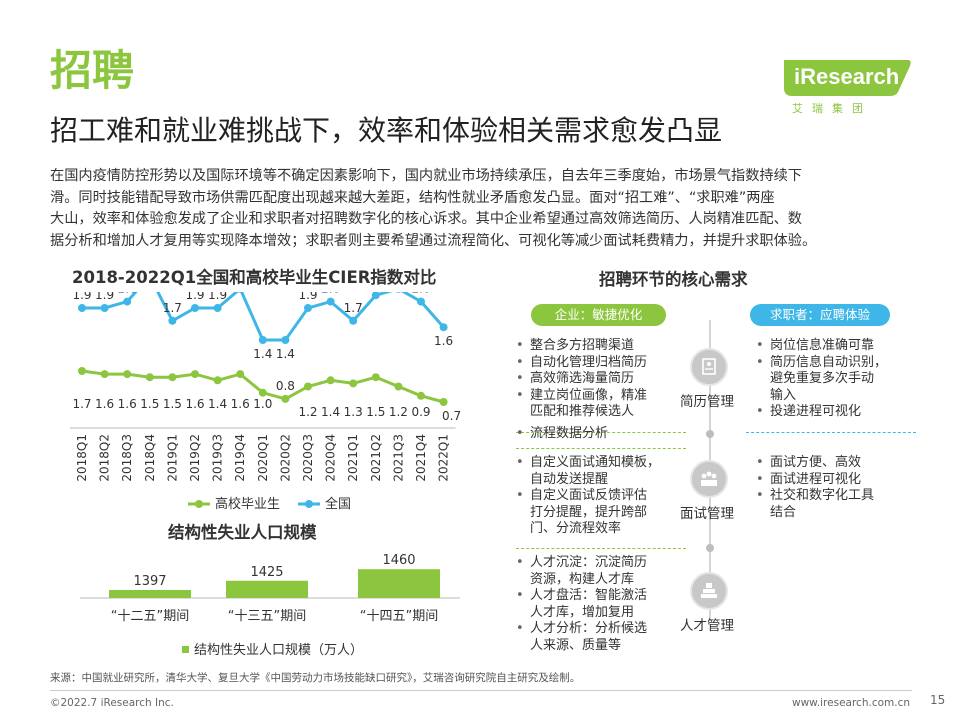 Image resolution: width=960 pixels, height=720 pixels. I want to click on need-item-line: 面试进程可视化, so click(816, 479).